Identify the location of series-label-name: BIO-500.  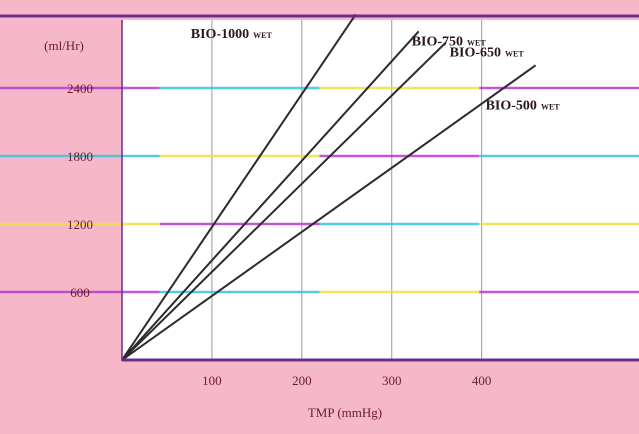
(511, 105).